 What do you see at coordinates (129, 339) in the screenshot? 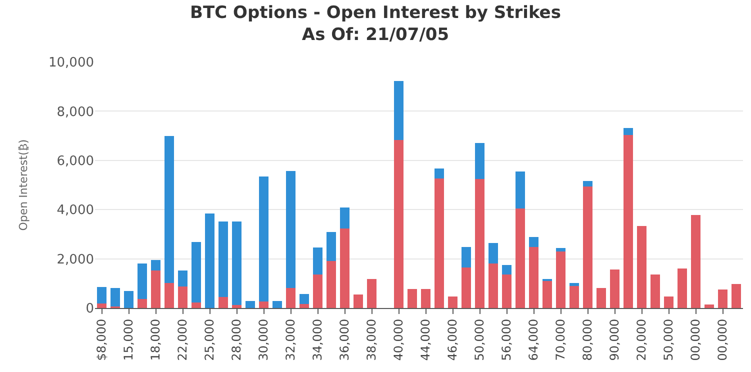
I see `x-tick-label: 15,000` at bounding box center [129, 339].